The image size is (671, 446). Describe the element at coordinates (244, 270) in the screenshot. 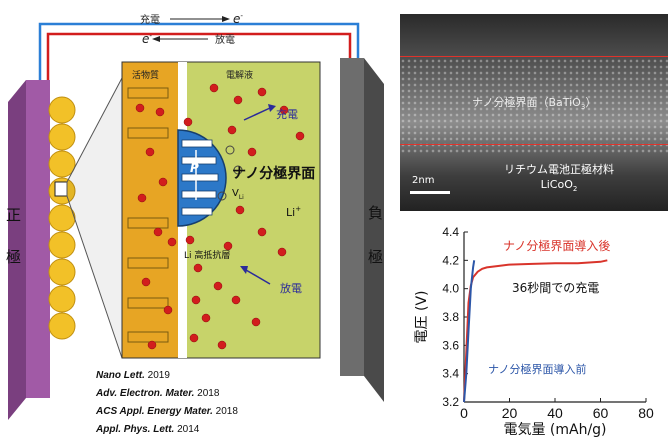

I see `discharge-ion-arrowhead` at that location.